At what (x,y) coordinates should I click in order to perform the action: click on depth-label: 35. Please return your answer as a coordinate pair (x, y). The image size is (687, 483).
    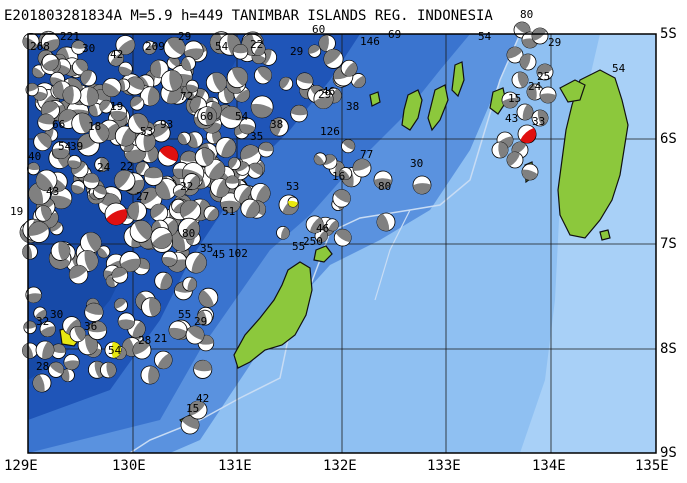
    Looking at the image, I should click on (256, 136).